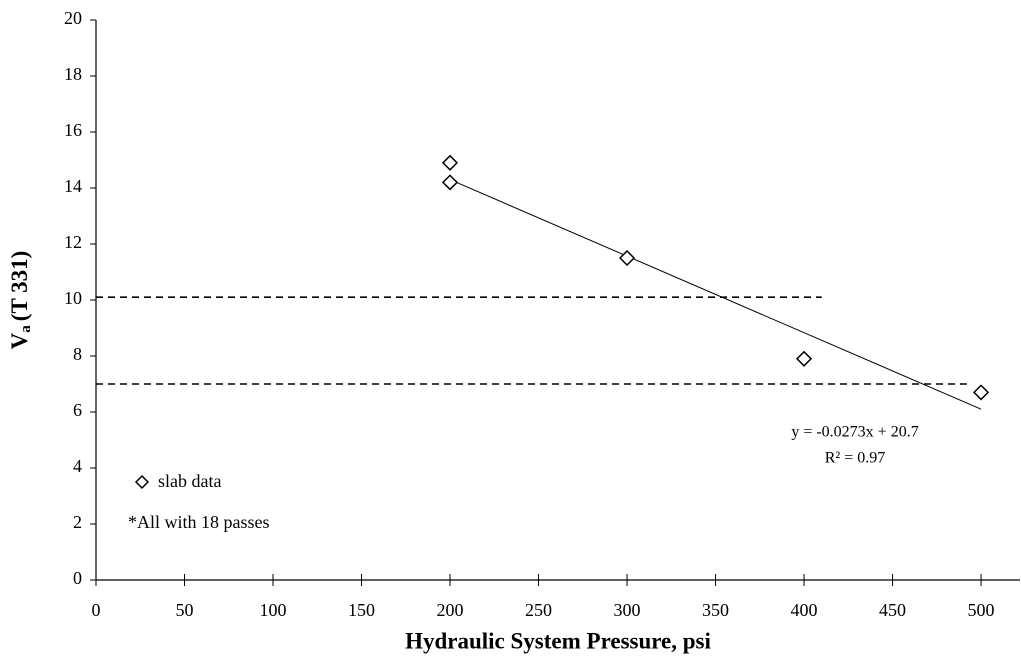 This screenshot has width=1021, height=662. What do you see at coordinates (73, 242) in the screenshot?
I see `y-tick-label: 12` at bounding box center [73, 242].